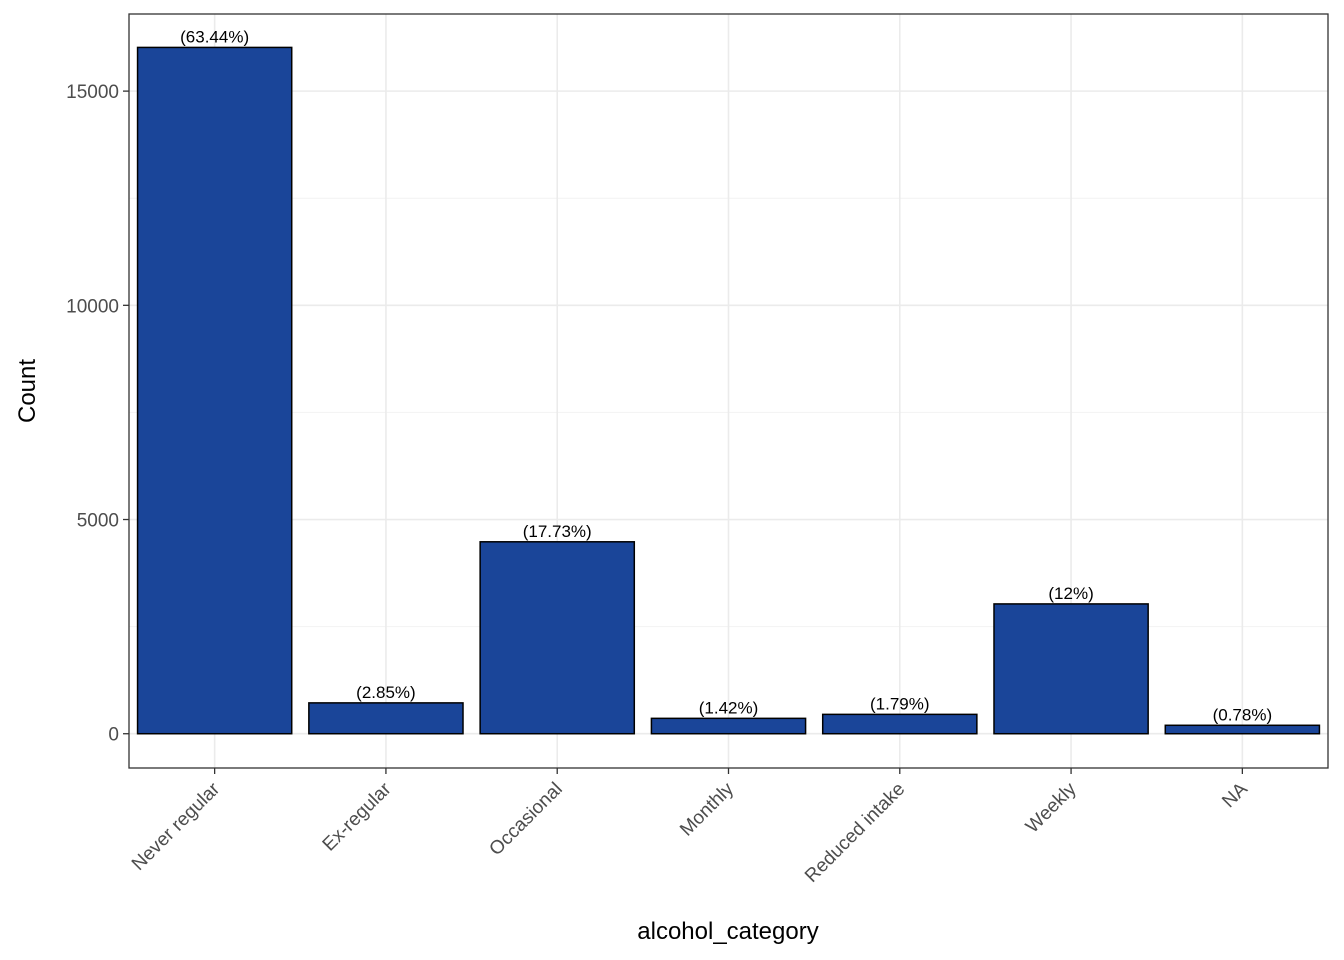  Describe the element at coordinates (386, 692) in the screenshot. I see `bar-data-label: (2.85%)` at that location.